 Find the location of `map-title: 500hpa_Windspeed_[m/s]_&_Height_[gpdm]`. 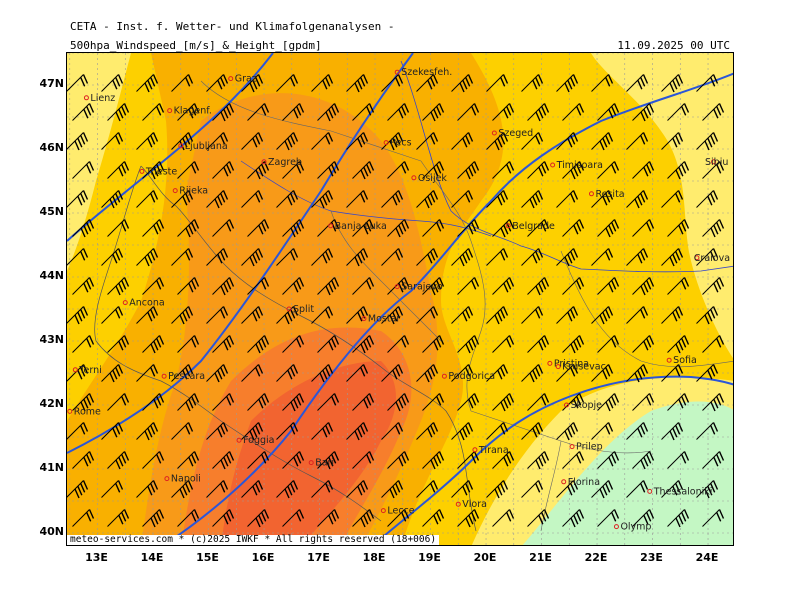

map-title: 500hpa_Windspeed_[m/s]_&_Height_[gpdm] is located at coordinates (196, 45).